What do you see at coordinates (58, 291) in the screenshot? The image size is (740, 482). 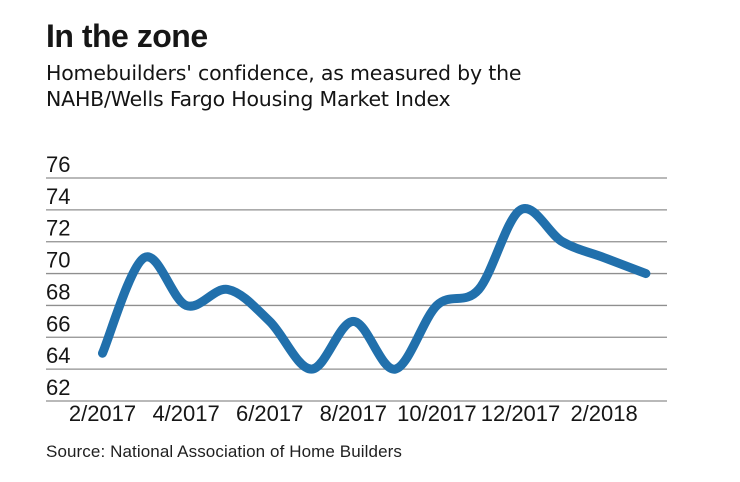 I see `y-axis-tick-label: 68` at bounding box center [58, 291].